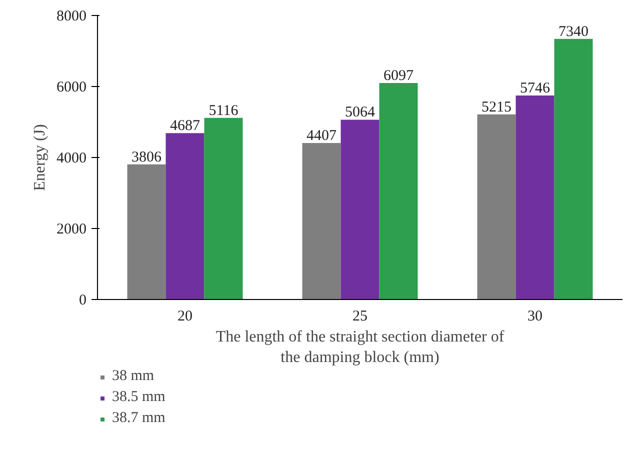 The width and height of the screenshot is (632, 470). What do you see at coordinates (360, 316) in the screenshot?
I see `x-tick-label: 25` at bounding box center [360, 316].